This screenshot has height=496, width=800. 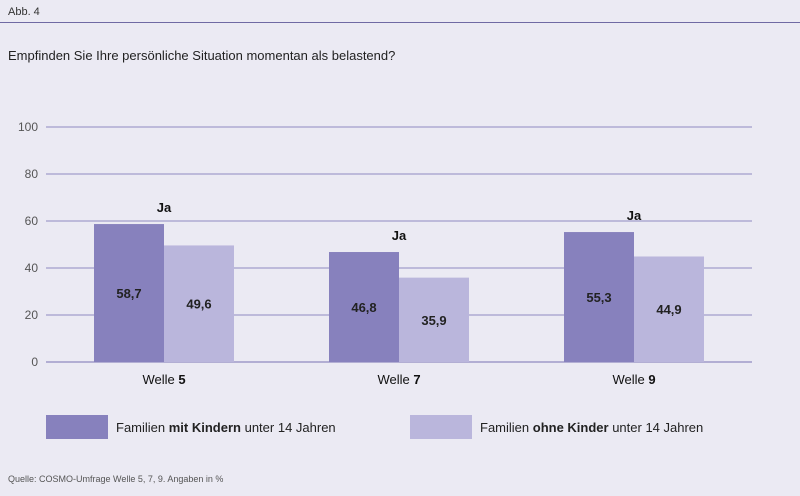 I want to click on legend-swatch-ohne-kinder, so click(x=441, y=427).